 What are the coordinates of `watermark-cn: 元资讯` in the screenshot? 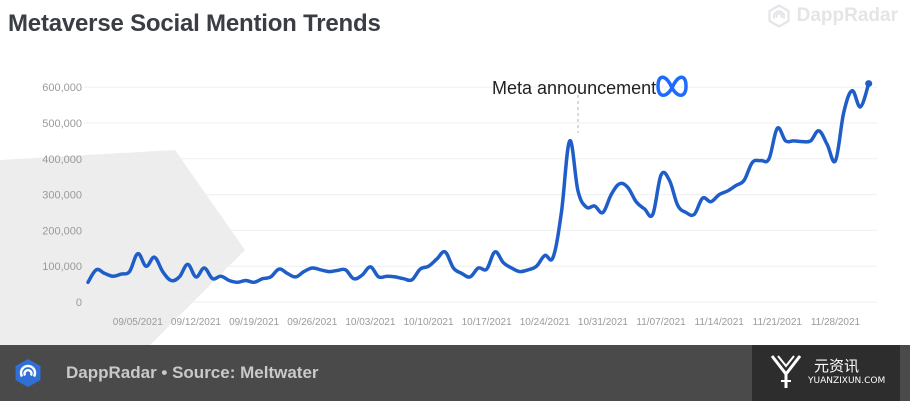 It's located at (837, 366).